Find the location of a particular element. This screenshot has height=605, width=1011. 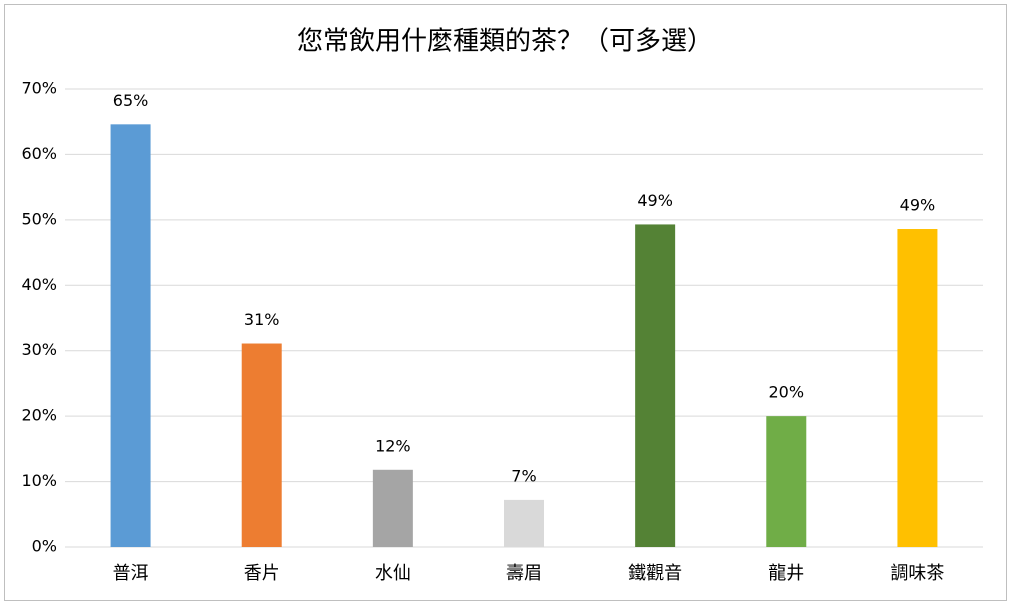

data-label: 65% is located at coordinates (131, 100).